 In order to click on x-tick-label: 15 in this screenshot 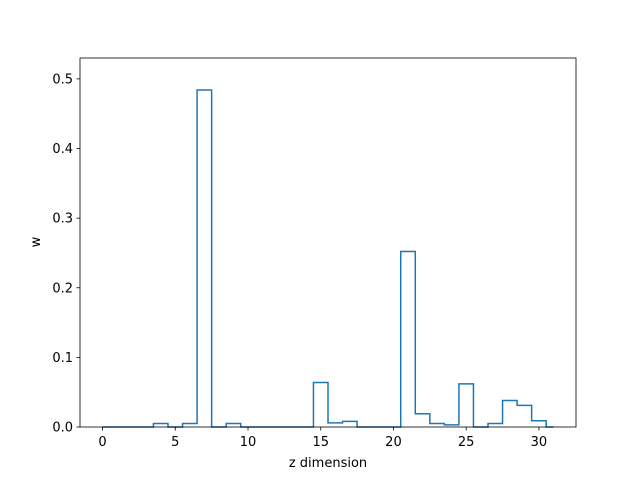, I will do `click(320, 442)`.